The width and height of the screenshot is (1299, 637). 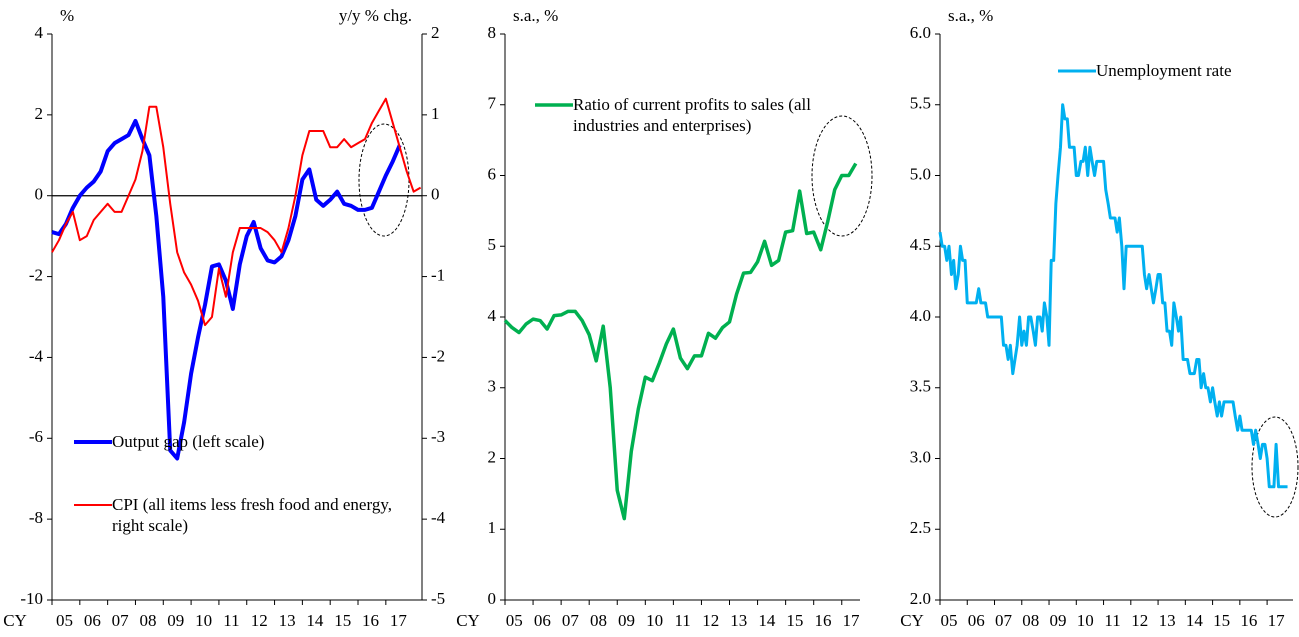 I want to click on y2-tick-label: -5, so click(x=438, y=598).